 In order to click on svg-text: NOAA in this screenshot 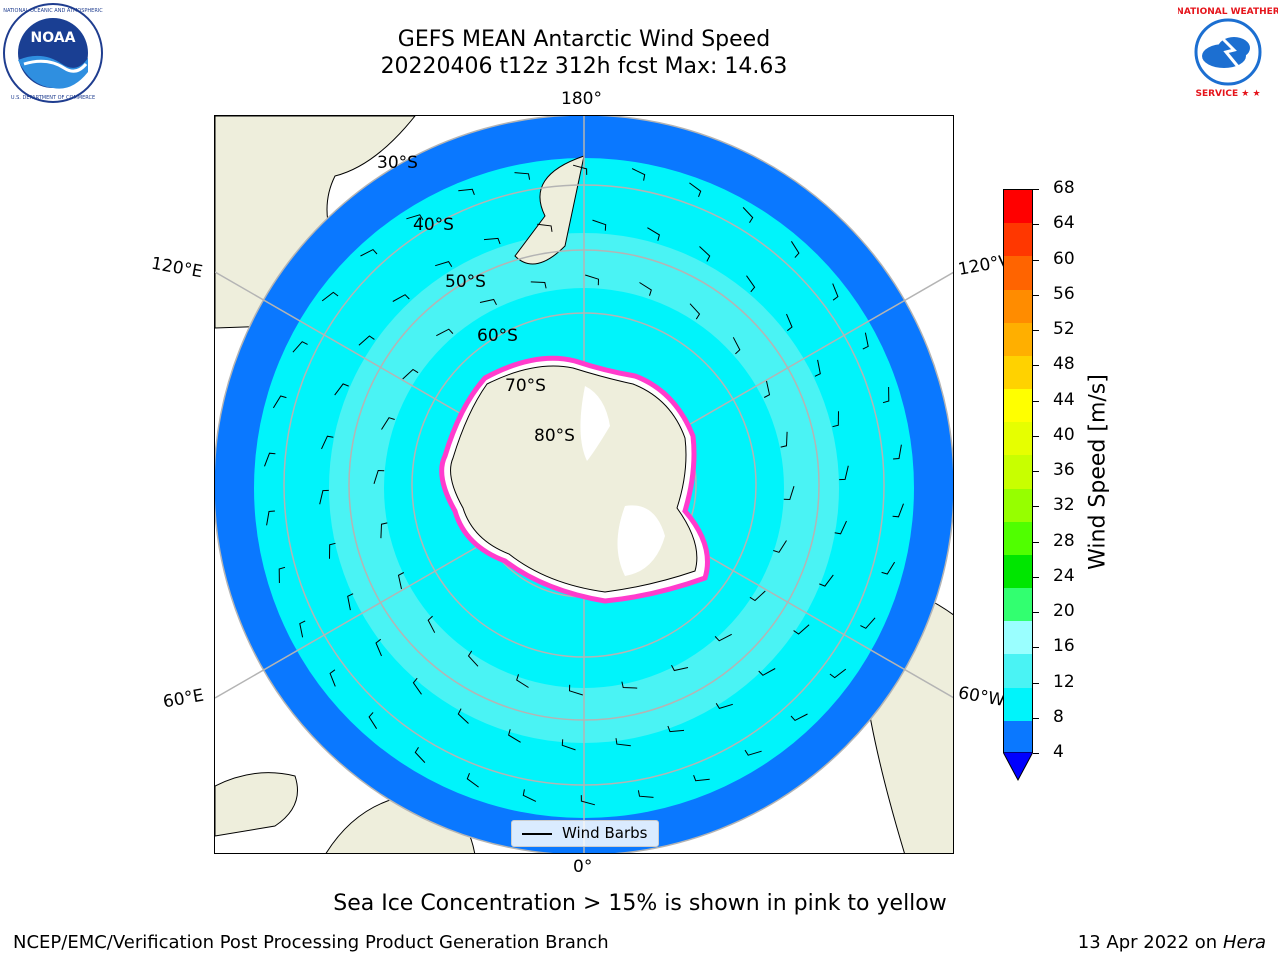, I will do `click(53, 38)`.